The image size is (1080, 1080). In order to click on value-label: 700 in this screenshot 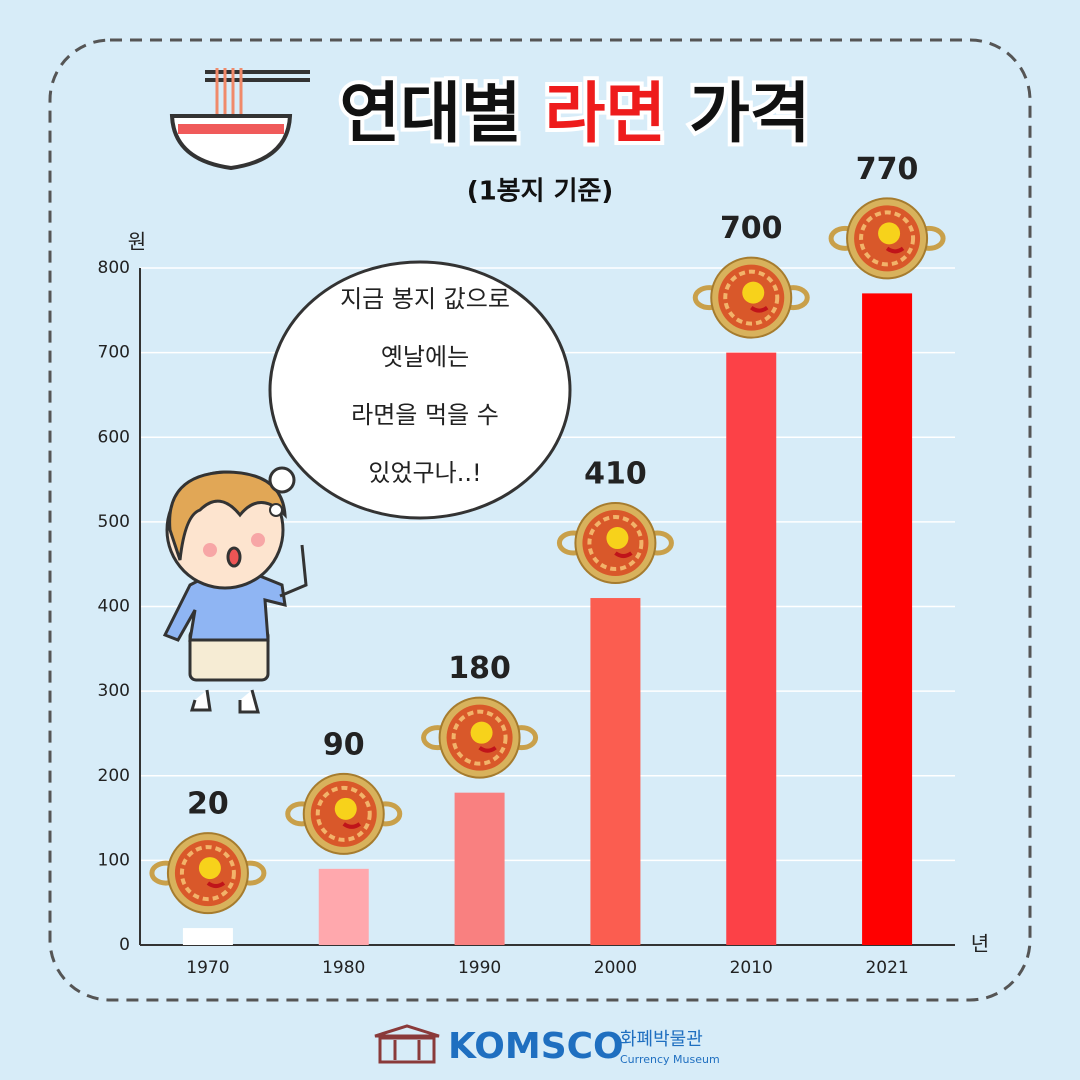, I will do `click(751, 228)`.